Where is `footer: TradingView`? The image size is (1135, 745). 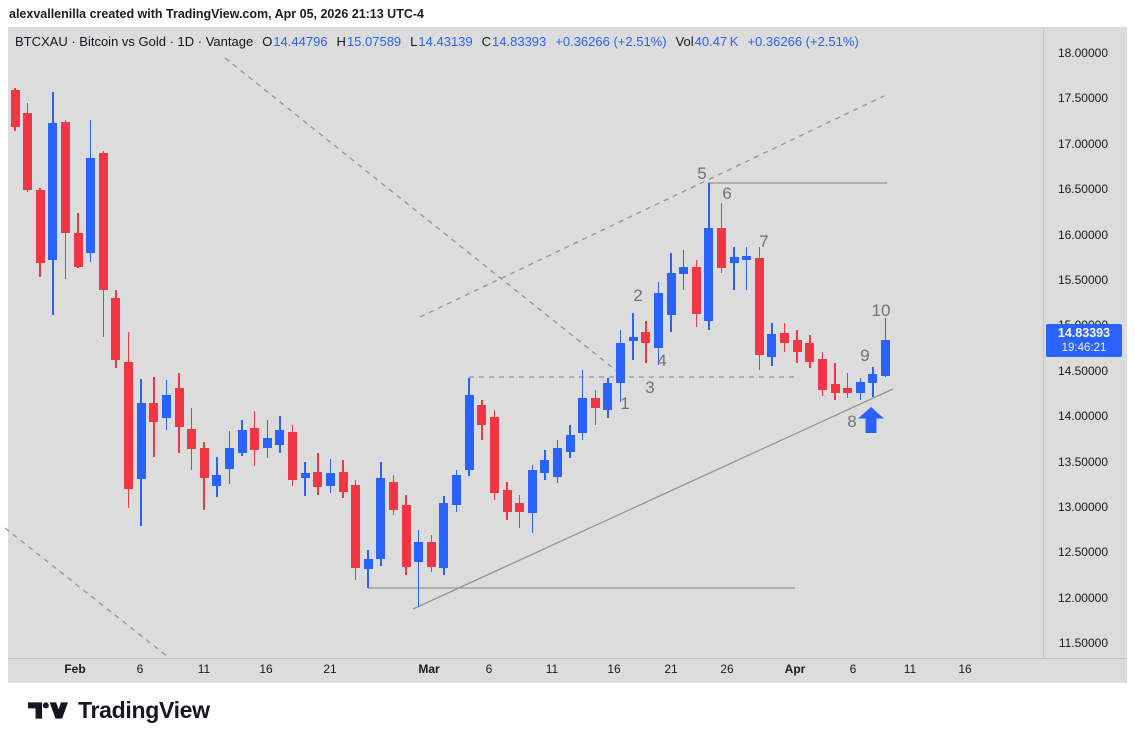
footer: TradingView is located at coordinates (119, 710).